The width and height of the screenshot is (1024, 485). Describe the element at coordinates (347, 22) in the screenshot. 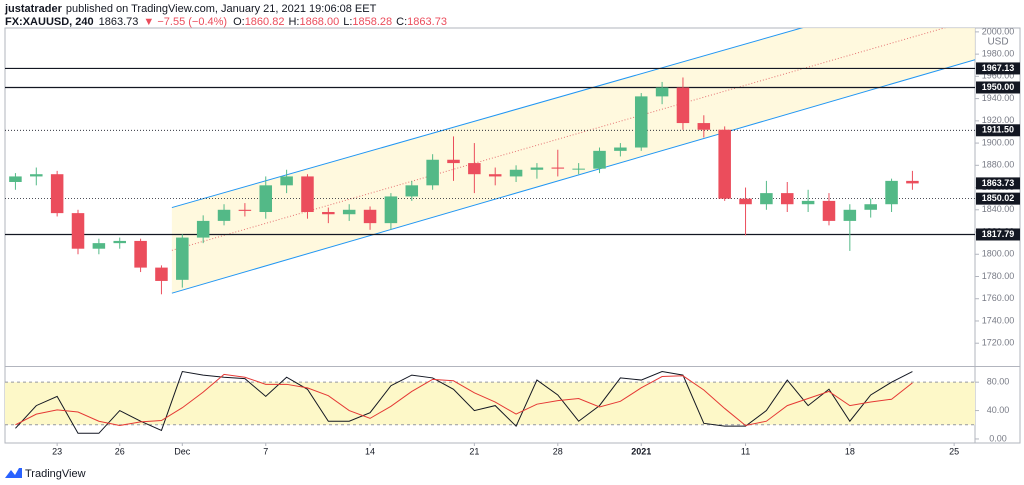

I see `ohlc-label: L:` at that location.